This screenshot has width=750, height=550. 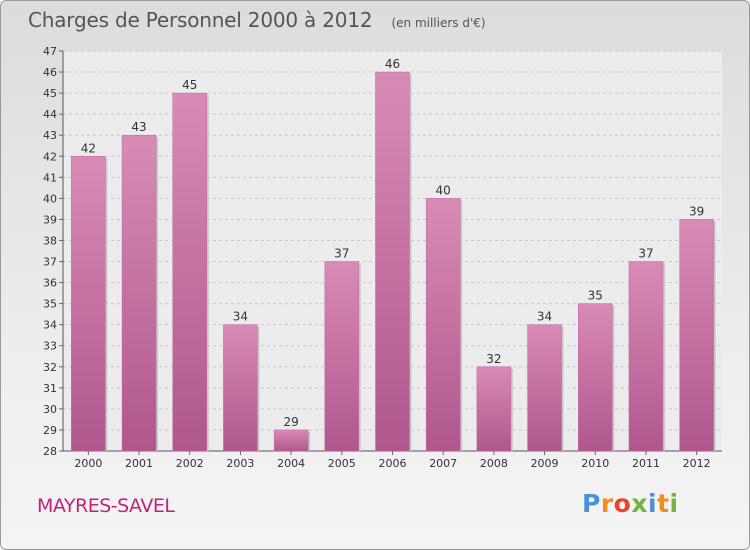 What do you see at coordinates (50, 135) in the screenshot?
I see `y-tick-label: 43` at bounding box center [50, 135].